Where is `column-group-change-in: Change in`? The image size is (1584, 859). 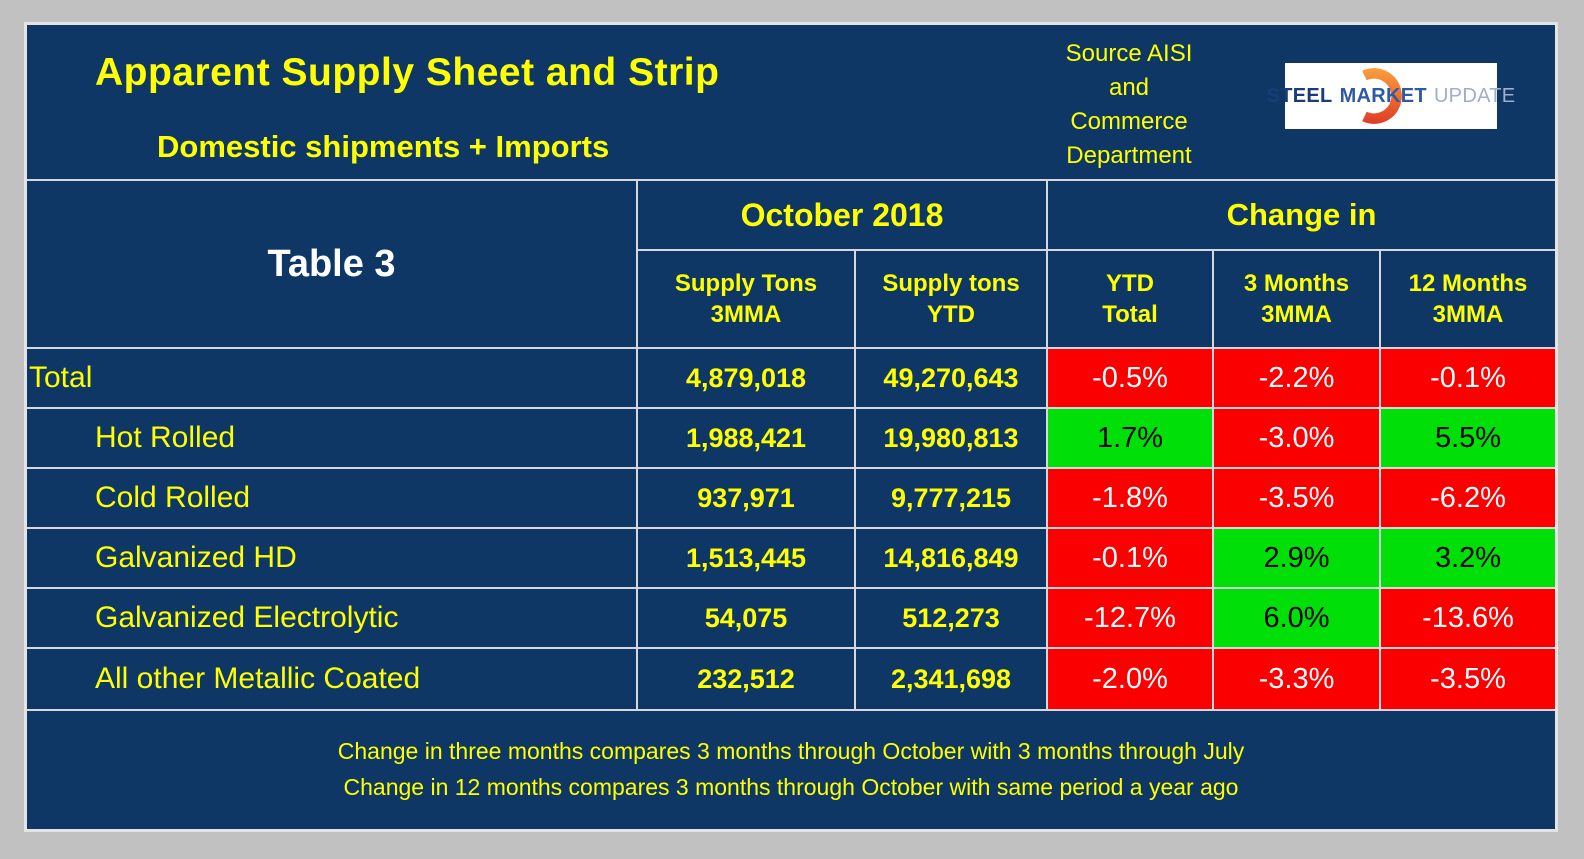 column-group-change-in: Change in is located at coordinates (1300, 215).